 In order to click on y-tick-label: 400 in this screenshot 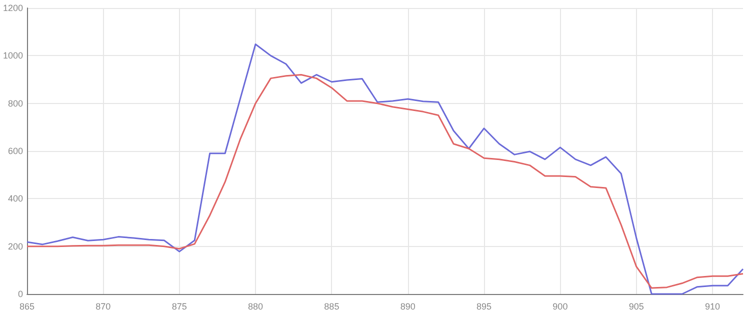, I will do `click(16, 199)`.